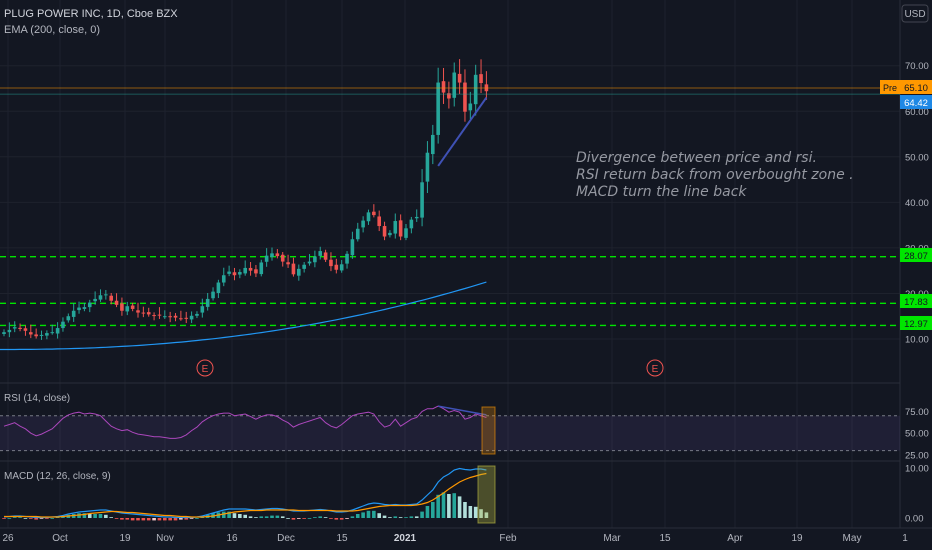 This screenshot has height=550, width=932. Describe the element at coordinates (286, 538) in the screenshot. I see `time-tick-label: Dec` at that location.